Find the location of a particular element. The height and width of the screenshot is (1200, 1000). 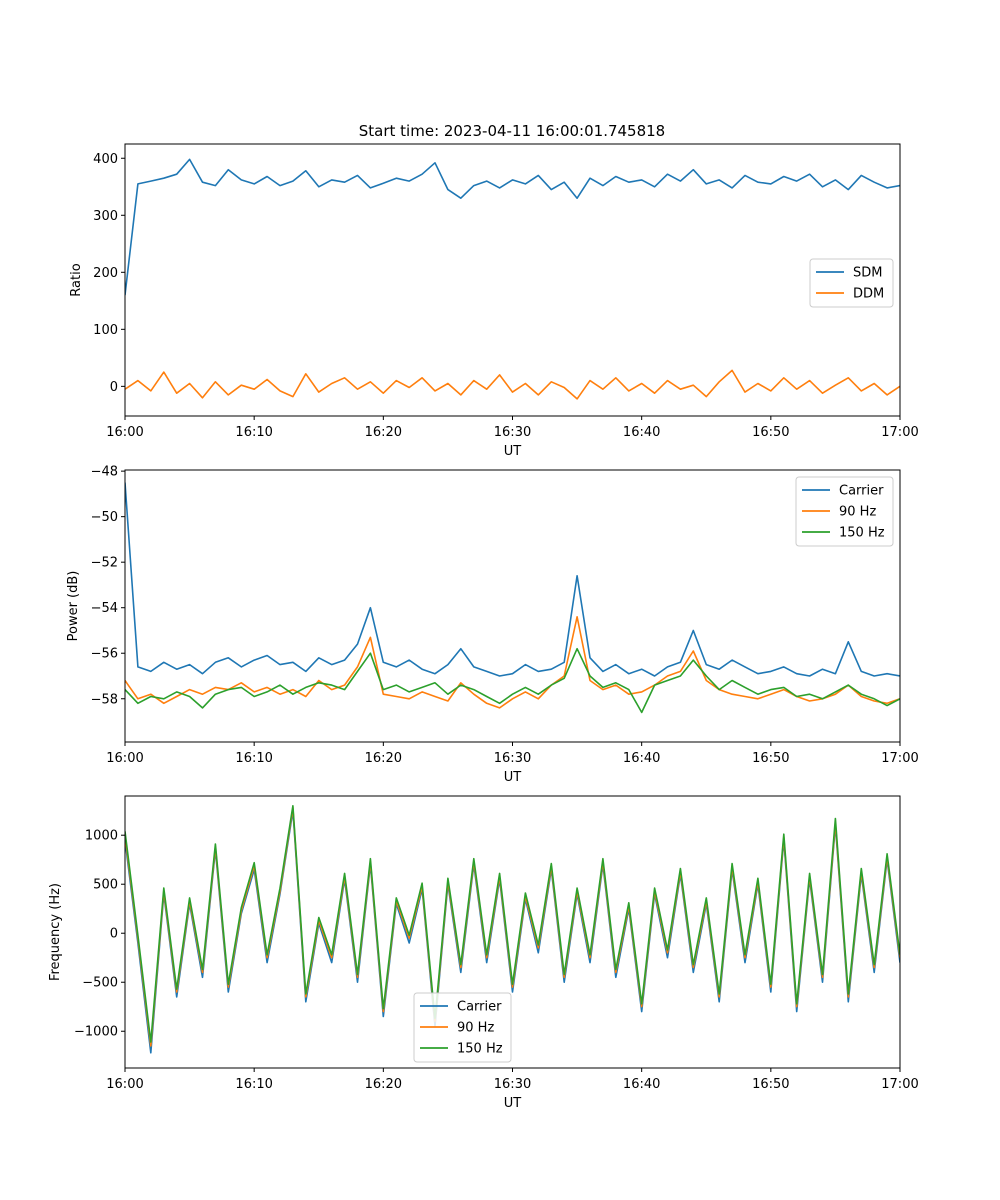

y-axis-label: Ratio is located at coordinates (76, 279).